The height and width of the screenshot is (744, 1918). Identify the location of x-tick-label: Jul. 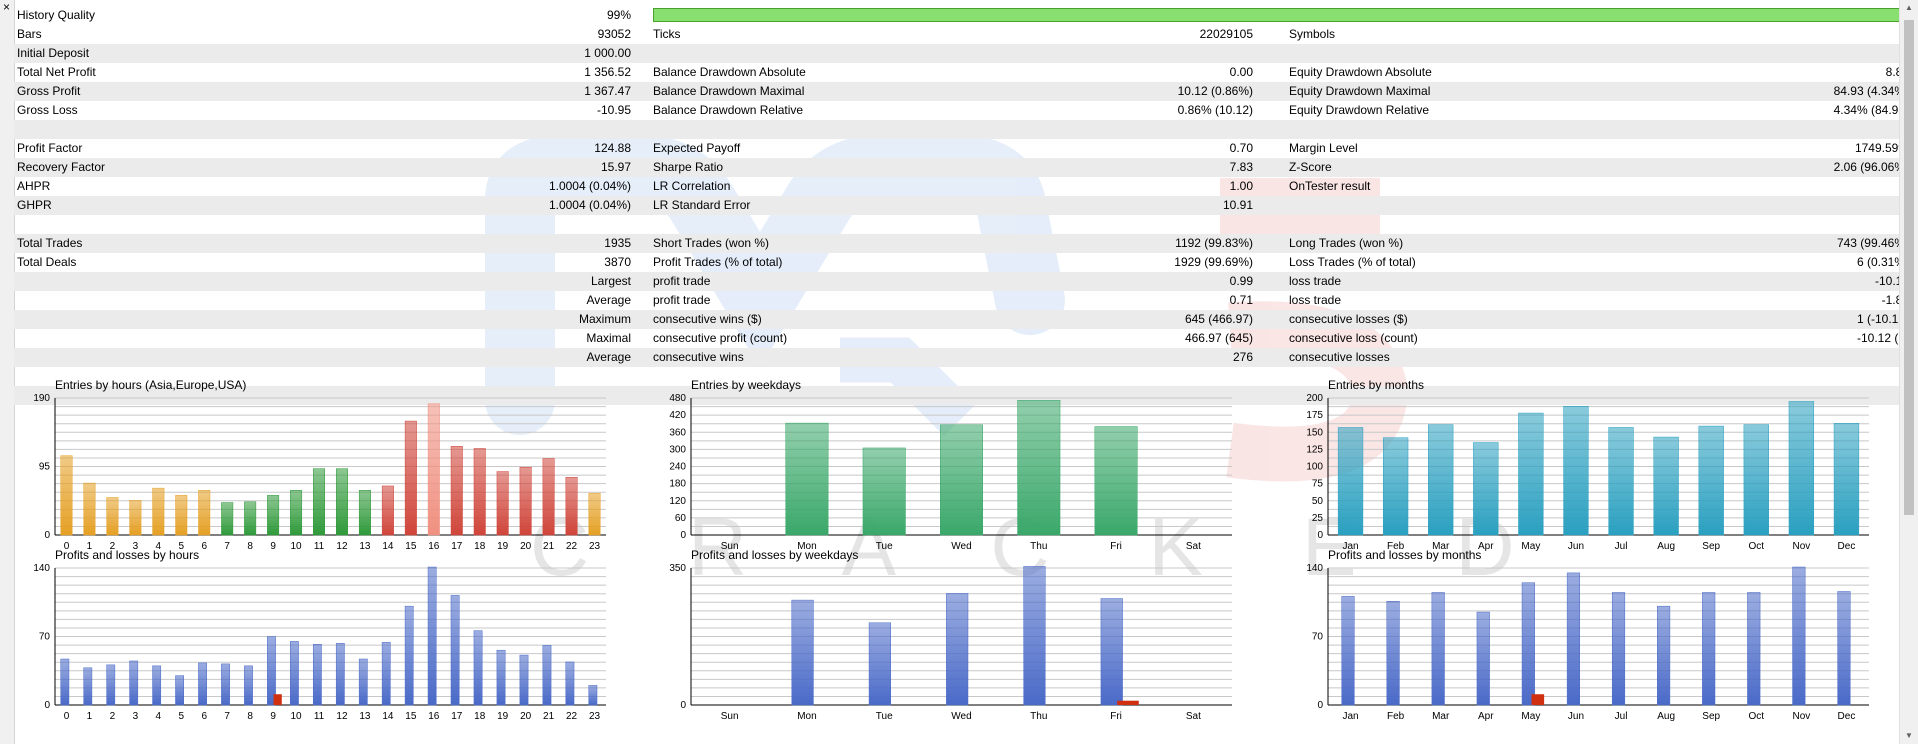
(1621, 716).